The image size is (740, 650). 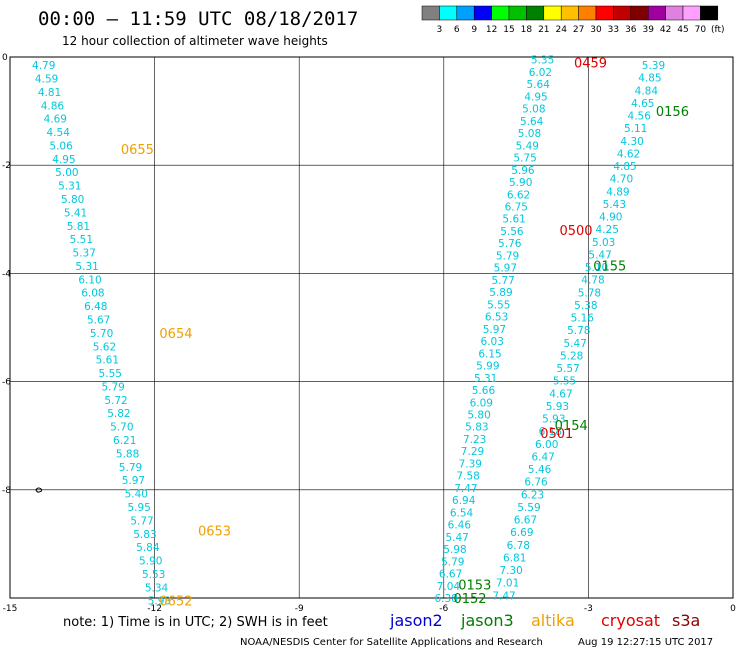 What do you see at coordinates (61, 146) in the screenshot?
I see `wave-height-value: 5.06` at bounding box center [61, 146].